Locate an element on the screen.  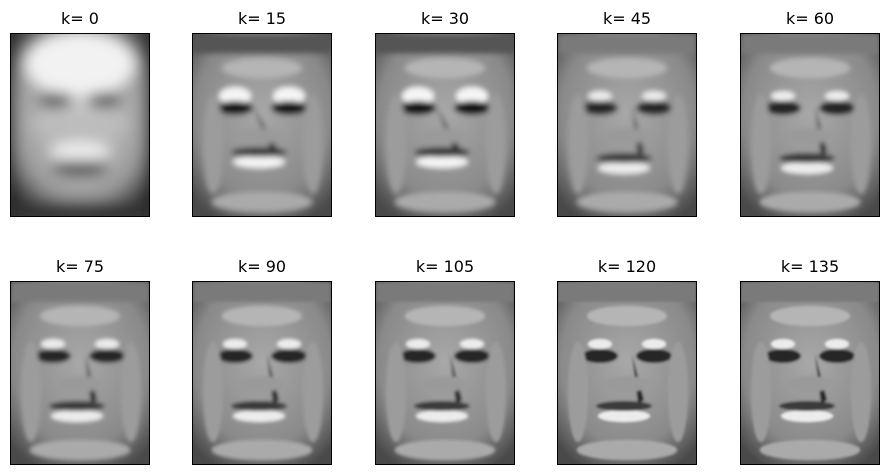
panel-title: k= 75 is located at coordinates (80, 266).